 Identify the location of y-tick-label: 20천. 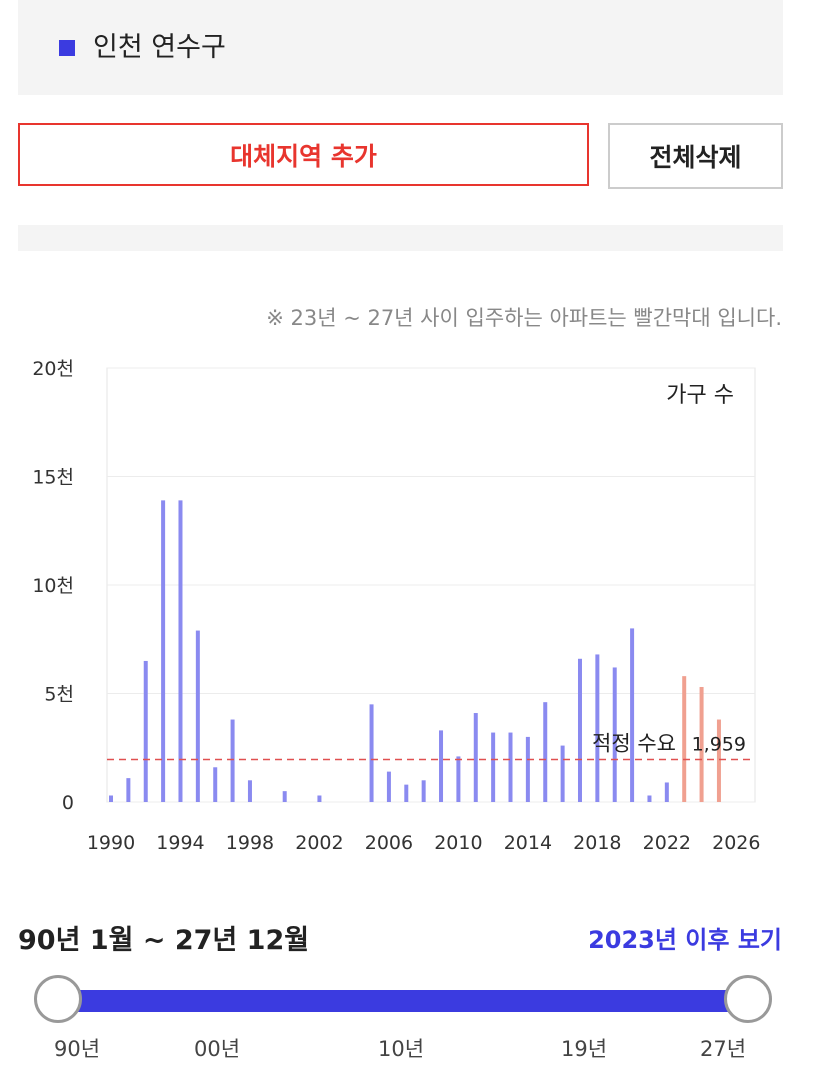
(53, 369).